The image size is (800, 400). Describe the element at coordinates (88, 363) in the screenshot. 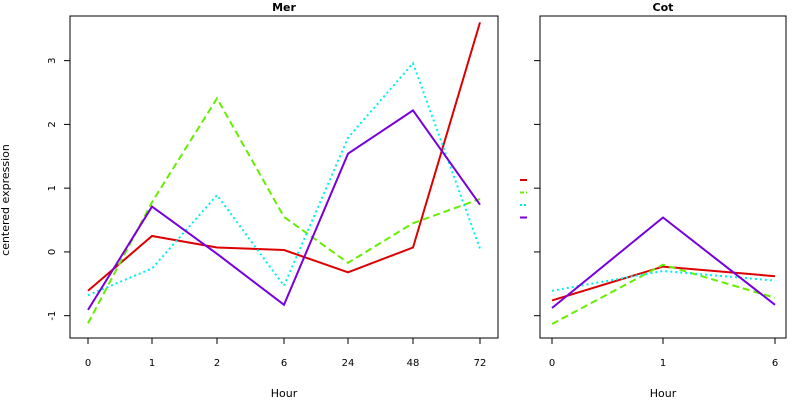

I see `x-tick-label-mer-0: 0` at that location.